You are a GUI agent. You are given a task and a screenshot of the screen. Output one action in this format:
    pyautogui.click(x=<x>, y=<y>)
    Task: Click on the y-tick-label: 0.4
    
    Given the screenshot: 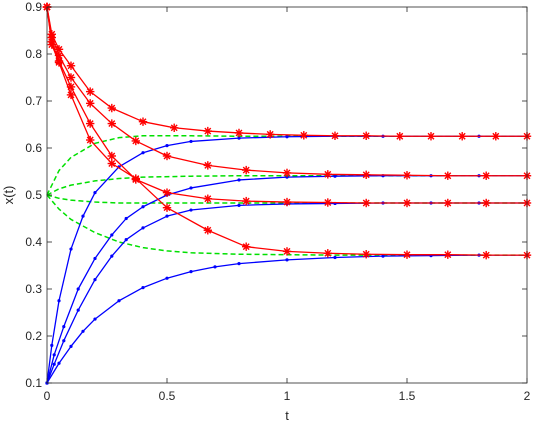 What is the action you would take?
    pyautogui.click(x=33, y=242)
    